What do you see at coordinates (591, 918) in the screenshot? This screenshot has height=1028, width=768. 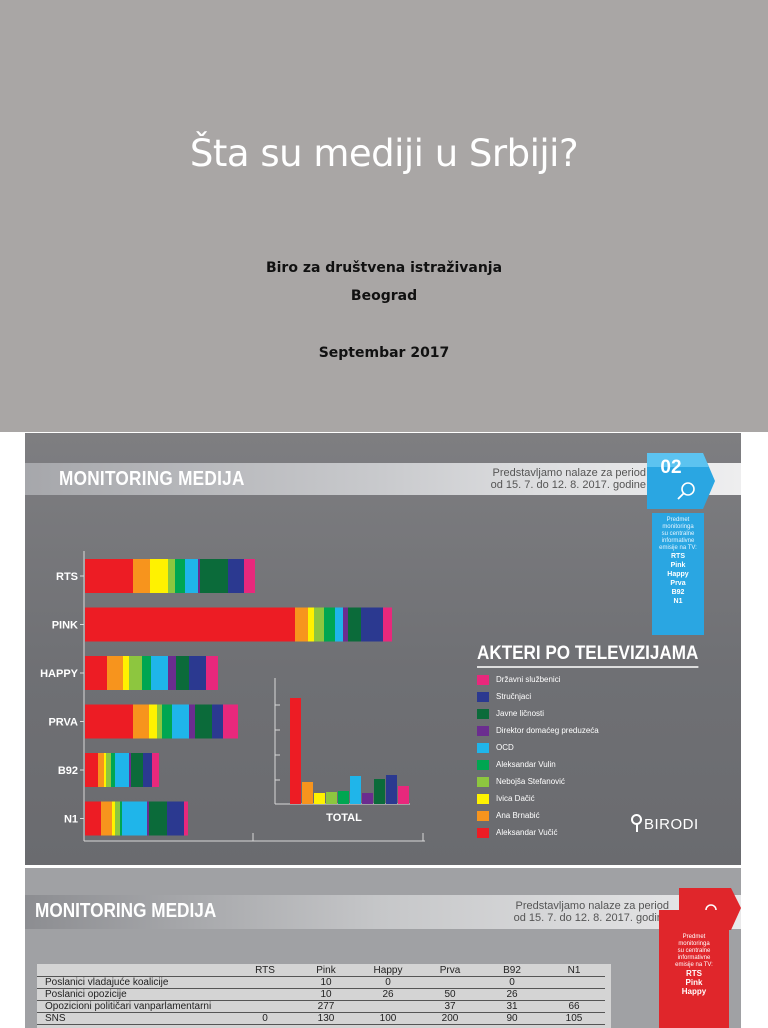 I see `slide3-period-line-2: od 15. 7. do 12. 8. 2017. godine` at bounding box center [591, 918].